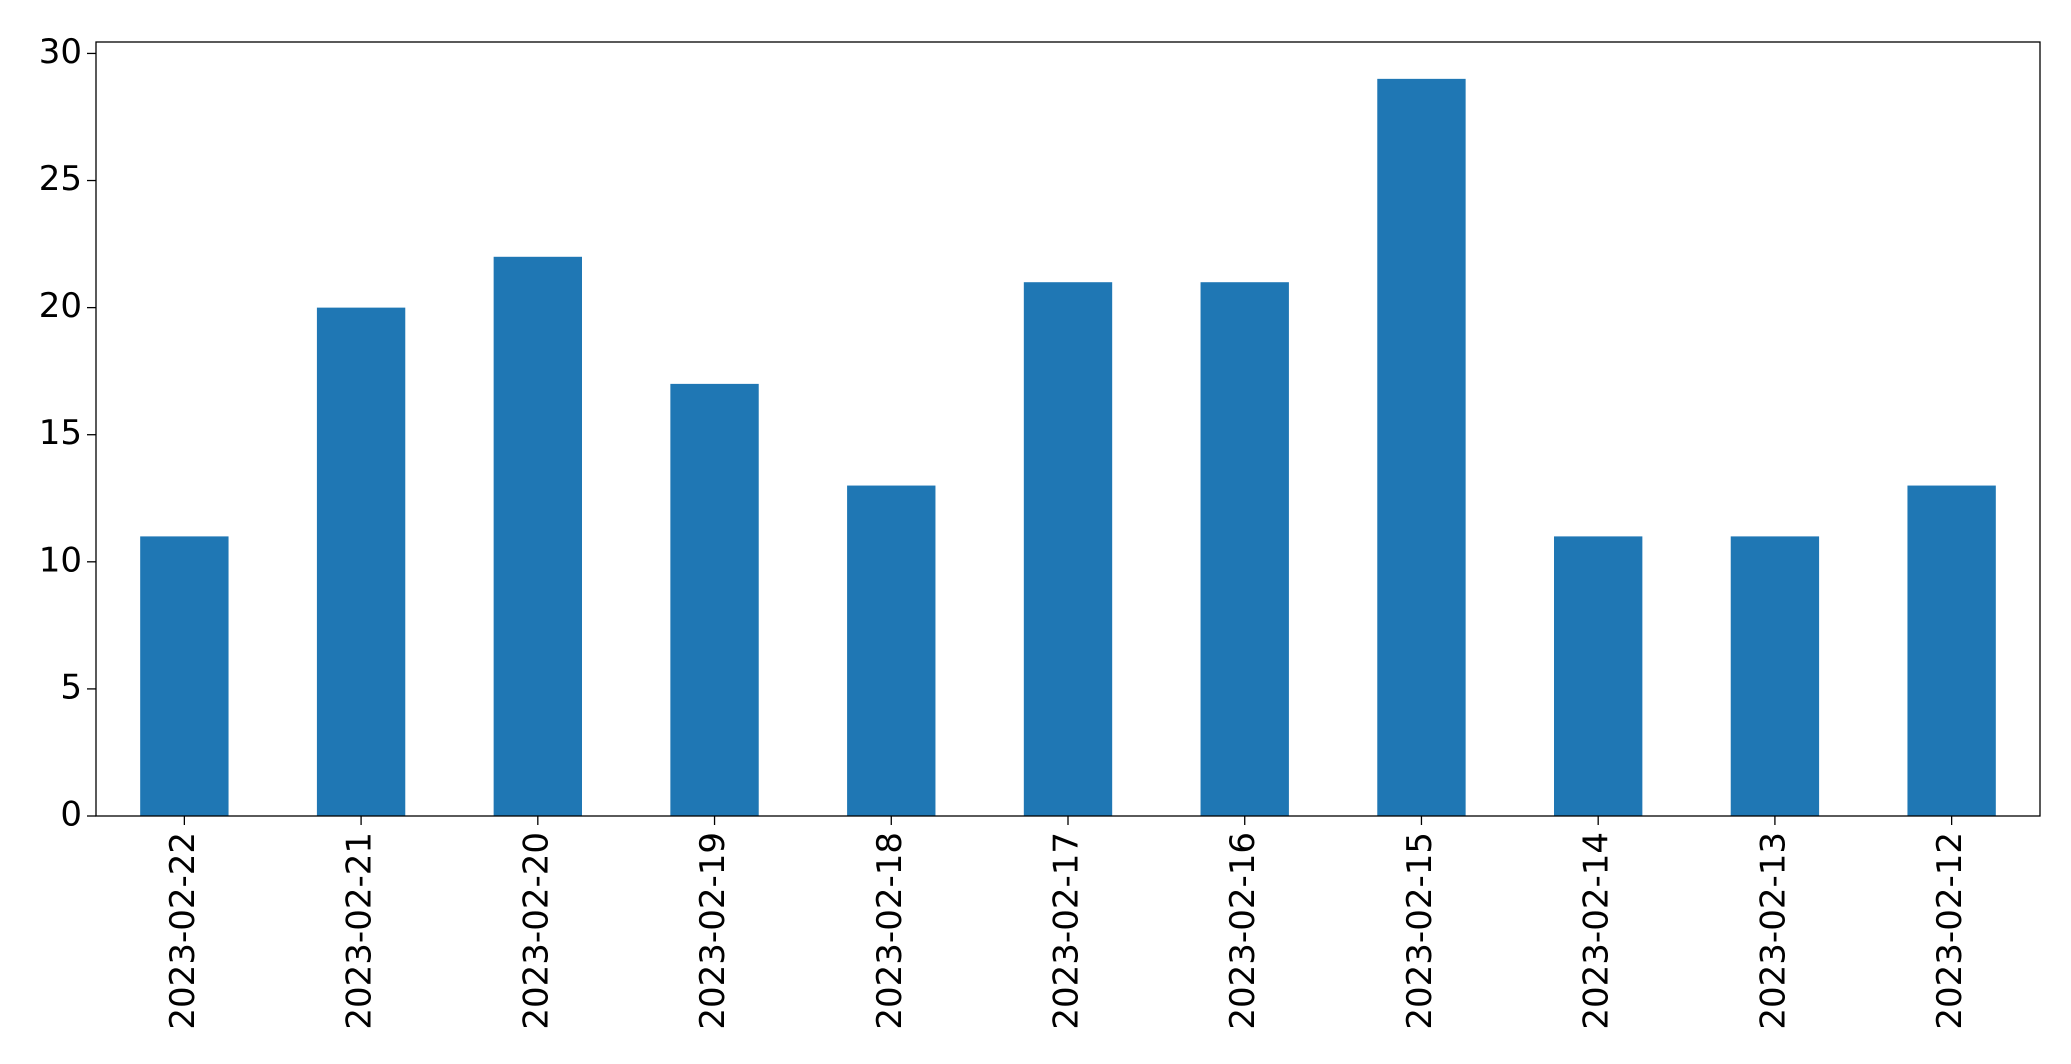  What do you see at coordinates (1597, 931) in the screenshot?
I see `x-tick-label: 2023-02-14` at bounding box center [1597, 931].